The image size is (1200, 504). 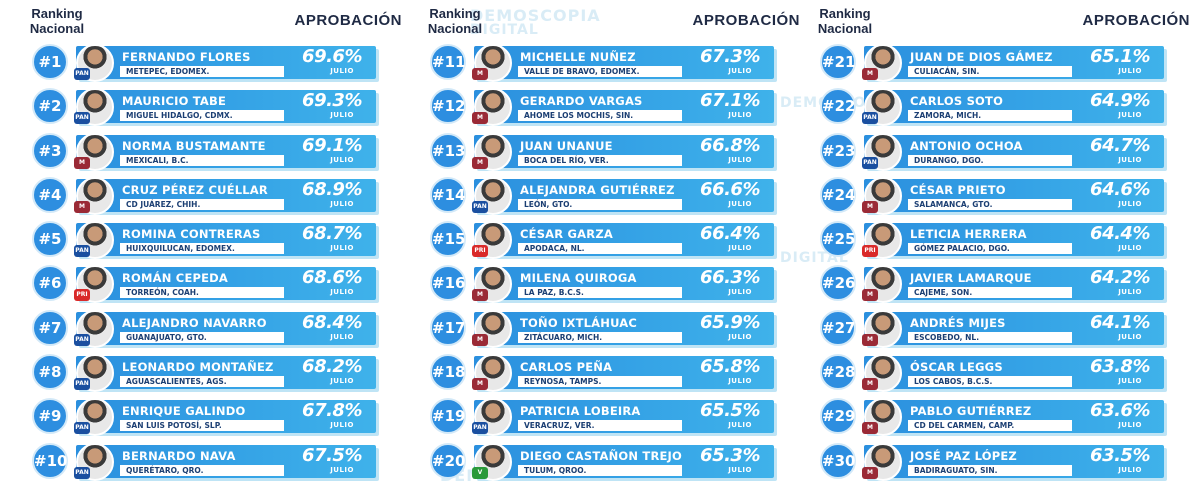 What do you see at coordinates (157, 160) in the screenshot?
I see `municipality-label: MEXICALI, B.C.` at bounding box center [157, 160].